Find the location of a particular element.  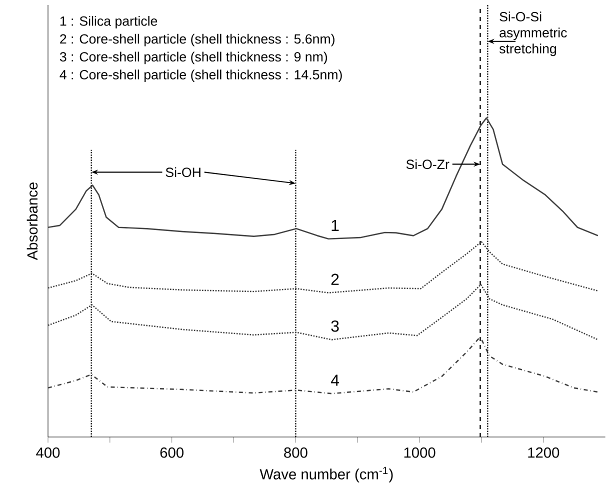

series-label: 1 is located at coordinates (335, 225).